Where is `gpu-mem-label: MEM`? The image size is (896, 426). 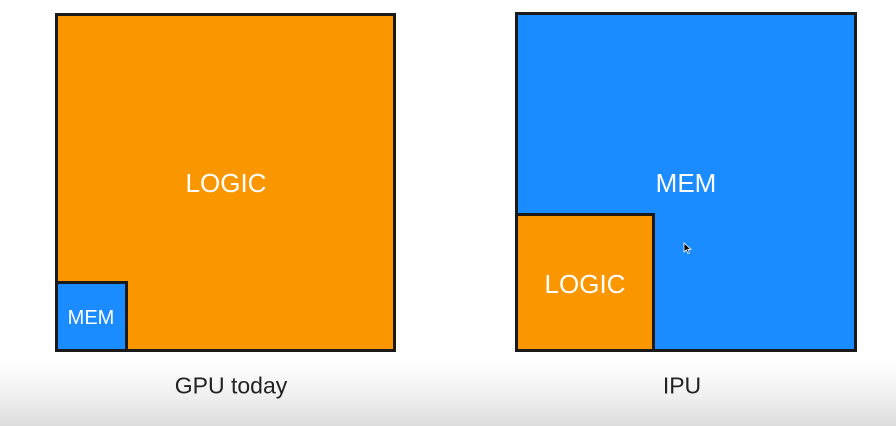 gpu-mem-label: MEM is located at coordinates (91, 318).